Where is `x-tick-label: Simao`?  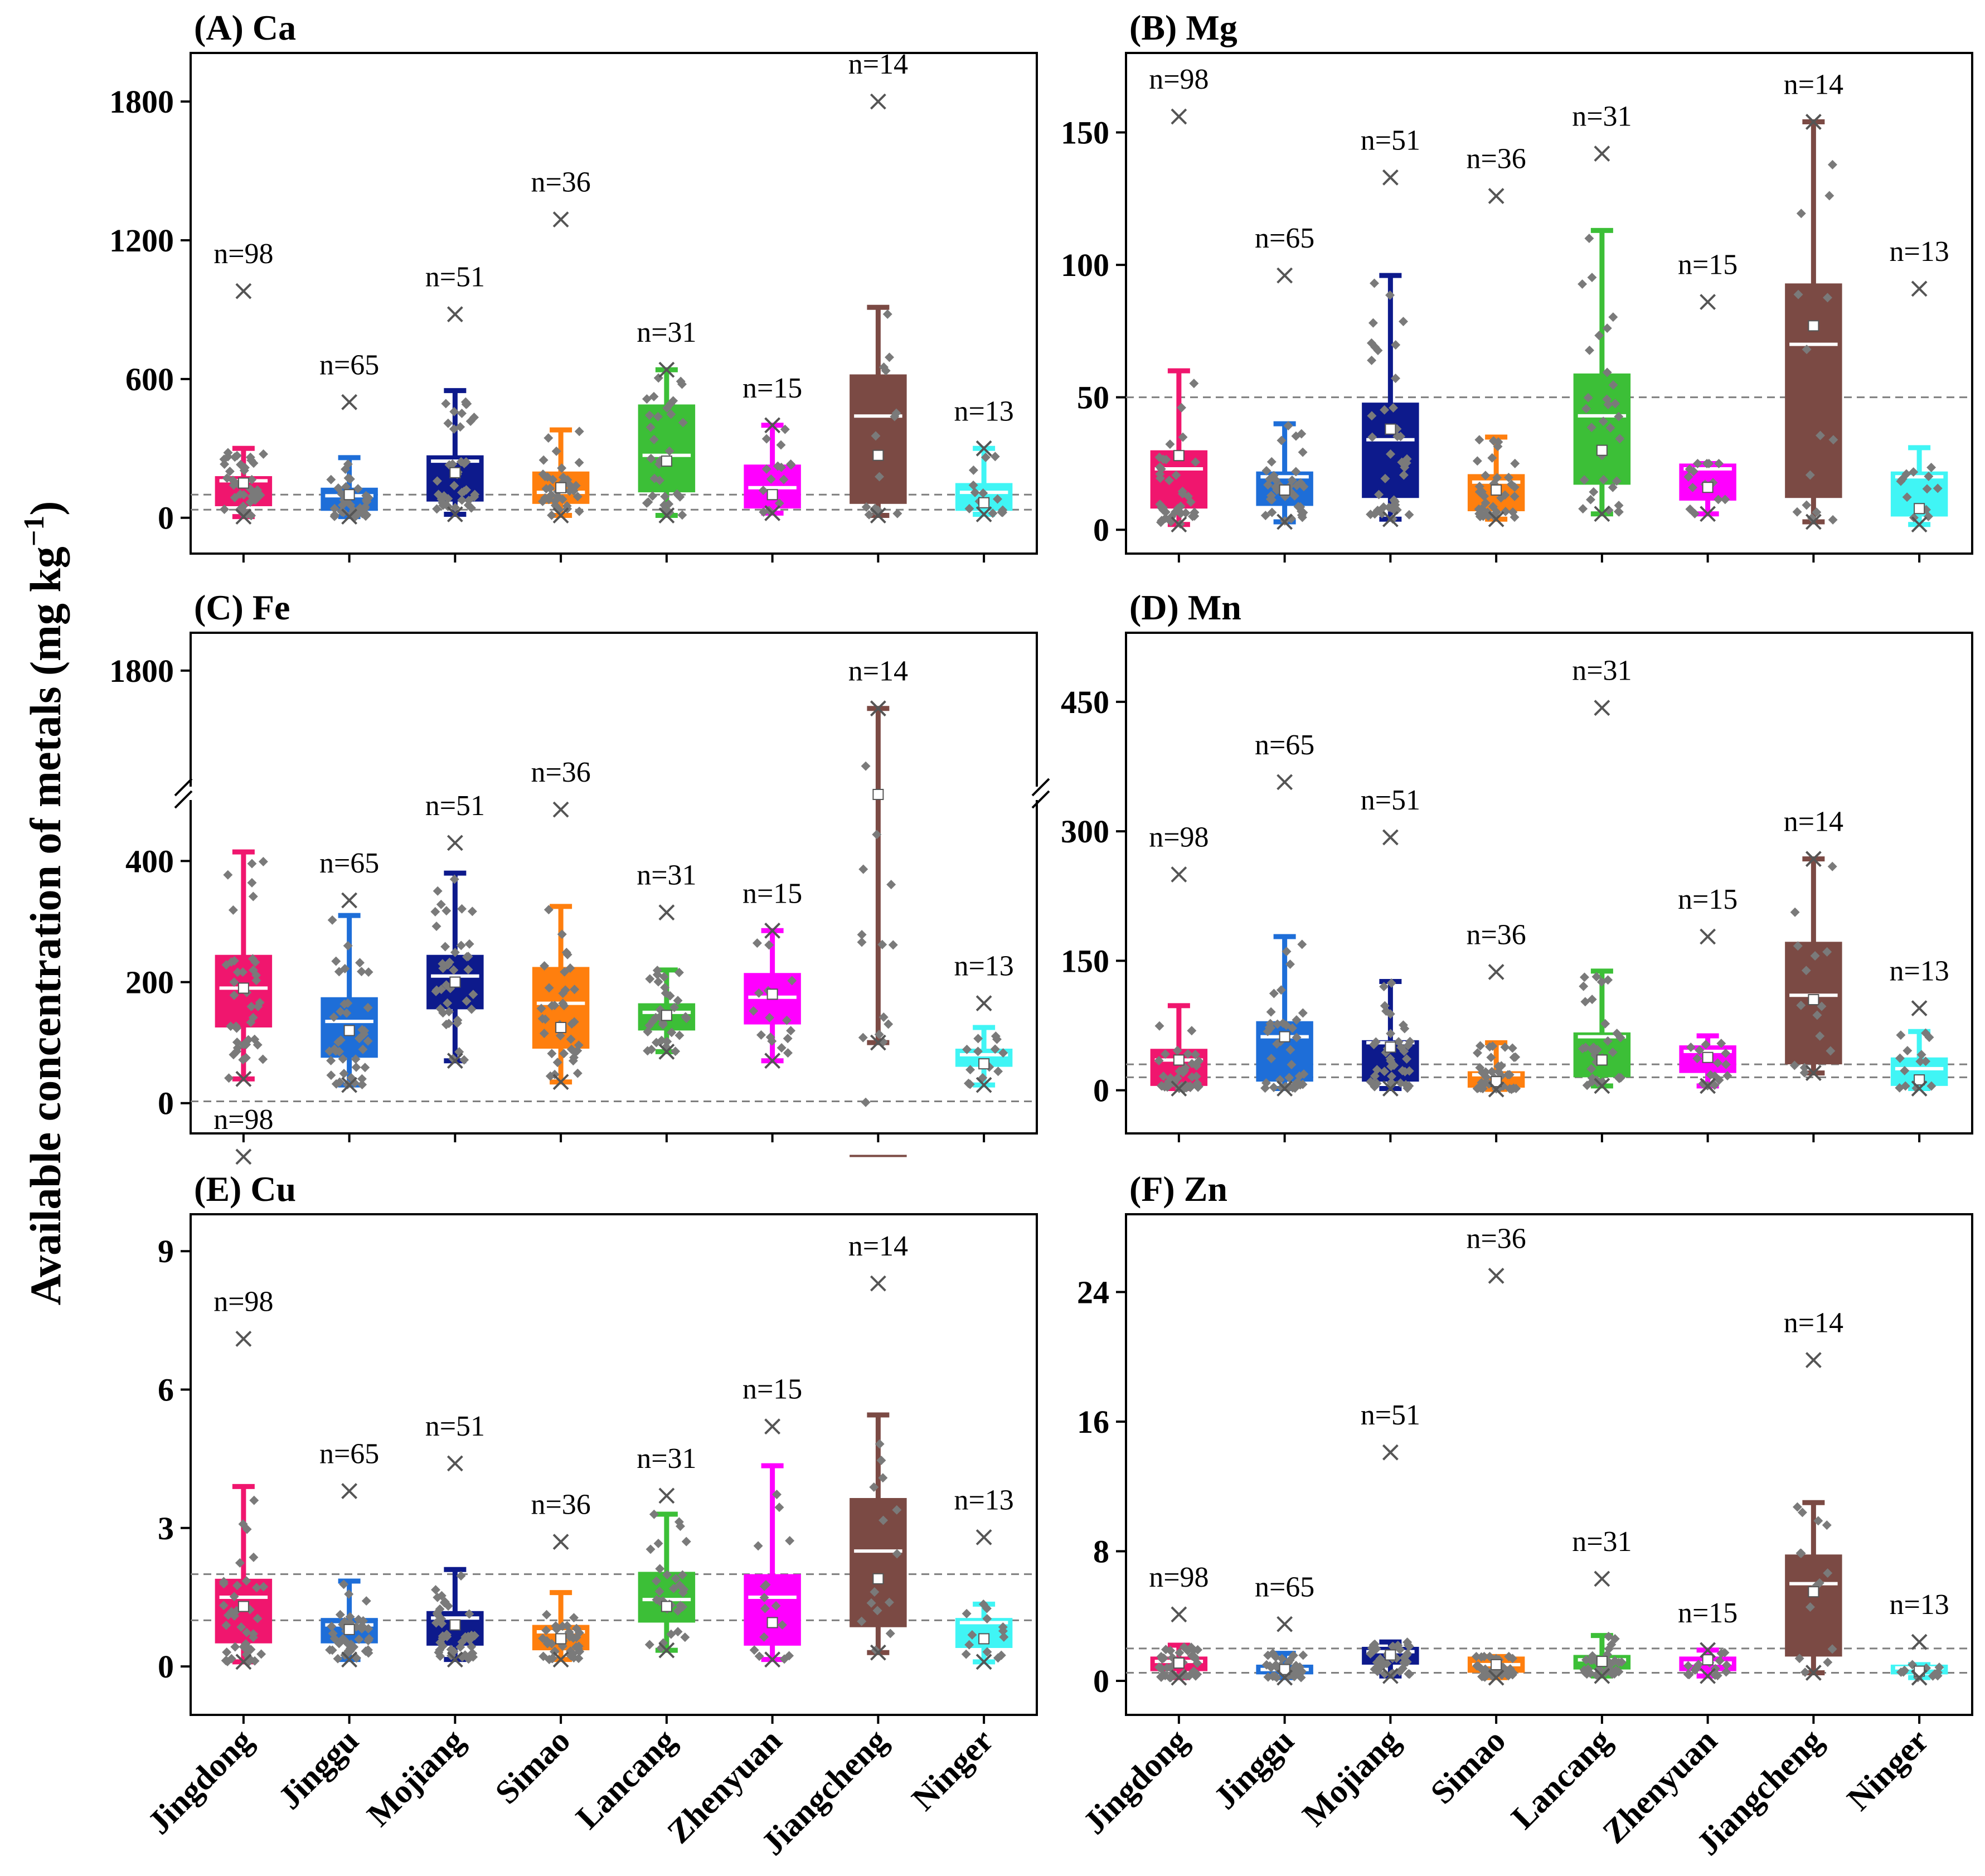
x-tick-label: Simao is located at coordinates (532, 1767).